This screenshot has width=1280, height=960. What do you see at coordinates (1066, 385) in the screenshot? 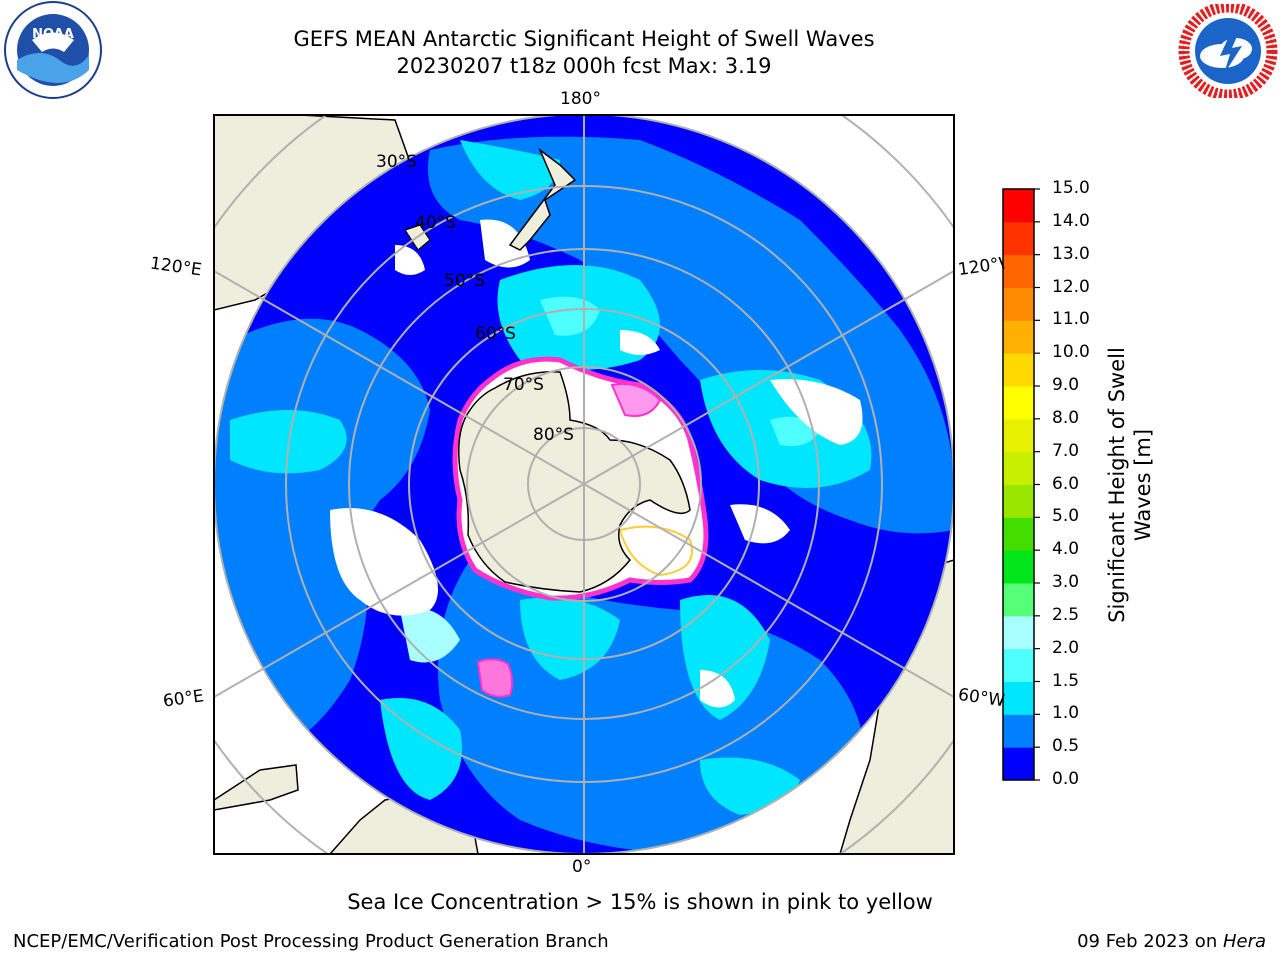
I see `colorbar-tick-label: 9.0` at bounding box center [1066, 385].